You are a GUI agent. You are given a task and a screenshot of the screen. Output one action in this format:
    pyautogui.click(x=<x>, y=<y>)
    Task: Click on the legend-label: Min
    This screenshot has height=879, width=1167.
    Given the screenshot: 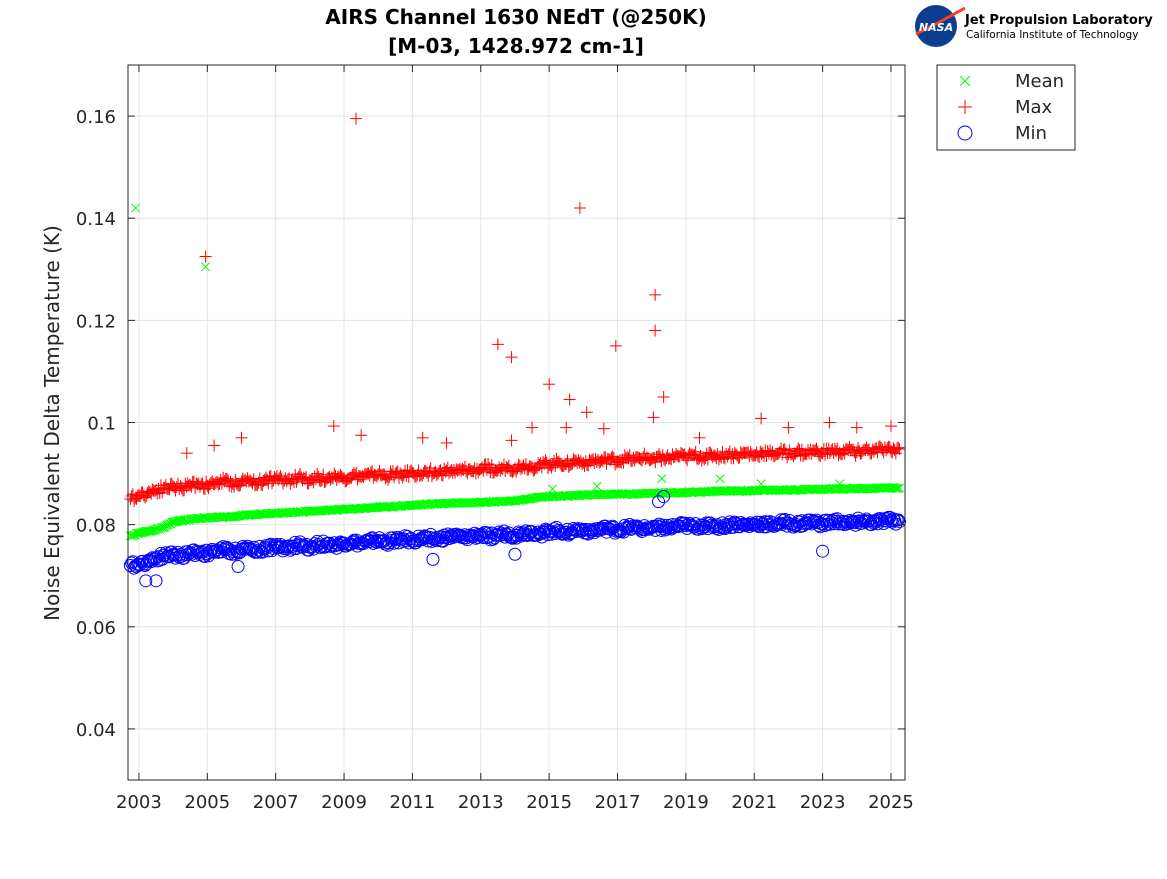 What is the action you would take?
    pyautogui.click(x=1031, y=133)
    